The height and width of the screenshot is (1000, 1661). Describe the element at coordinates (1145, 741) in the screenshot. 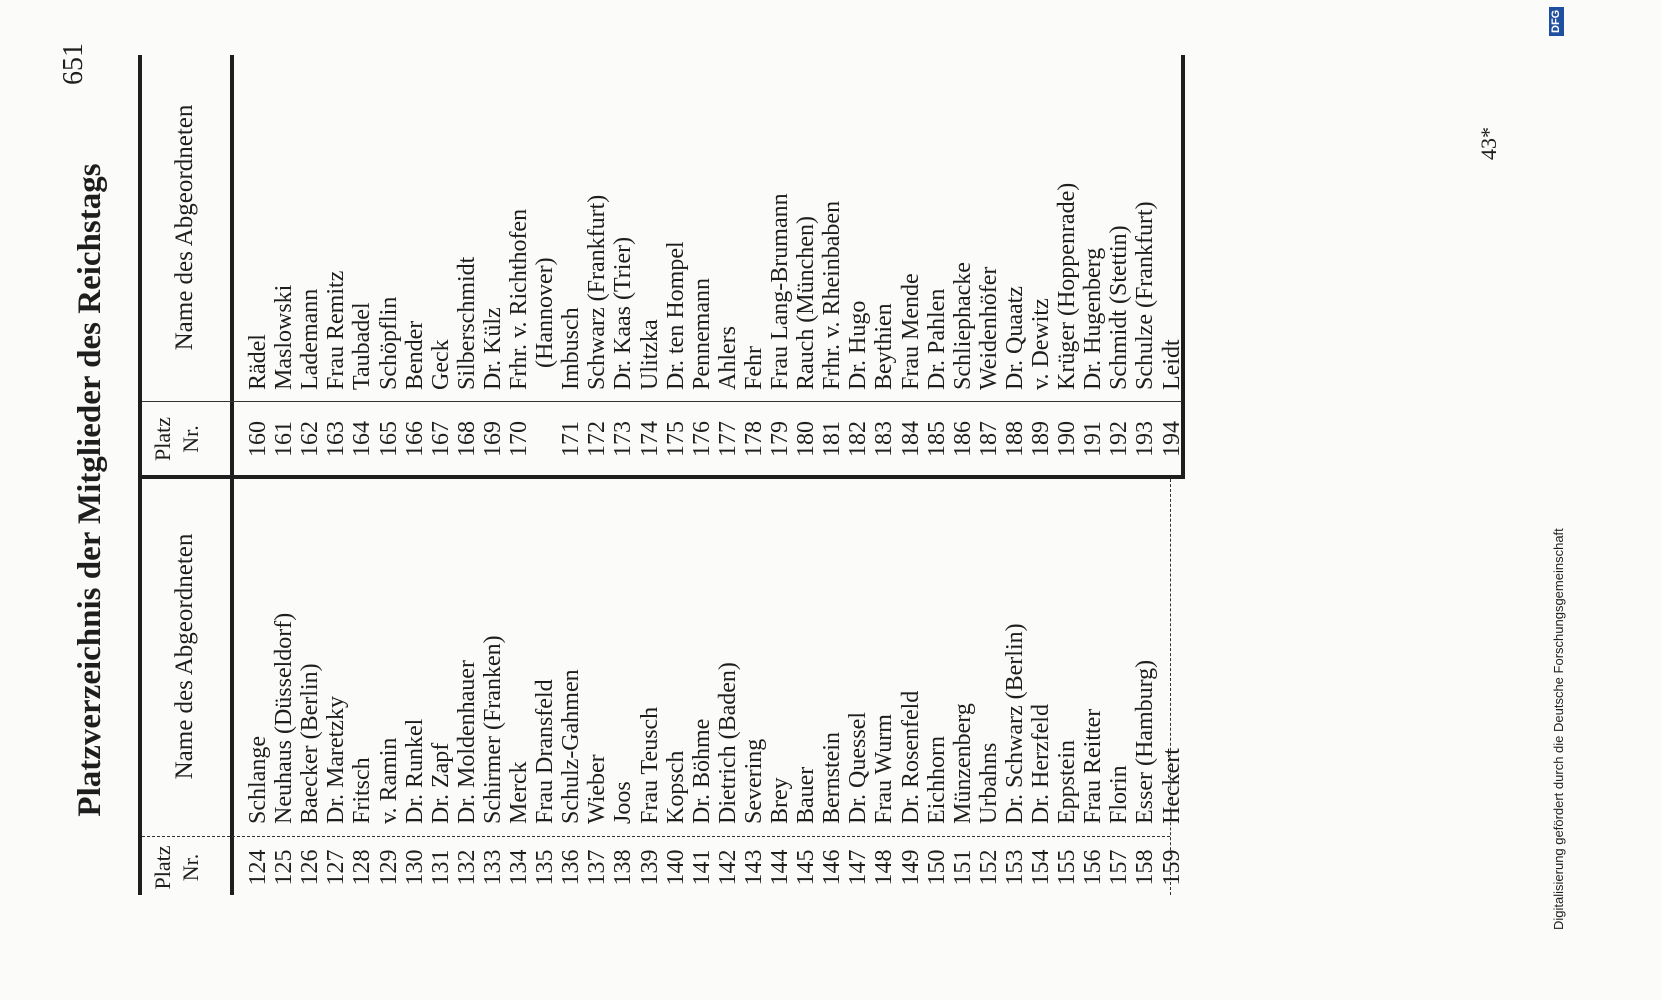

I see `member-name: Esser (Hamburg)` at that location.